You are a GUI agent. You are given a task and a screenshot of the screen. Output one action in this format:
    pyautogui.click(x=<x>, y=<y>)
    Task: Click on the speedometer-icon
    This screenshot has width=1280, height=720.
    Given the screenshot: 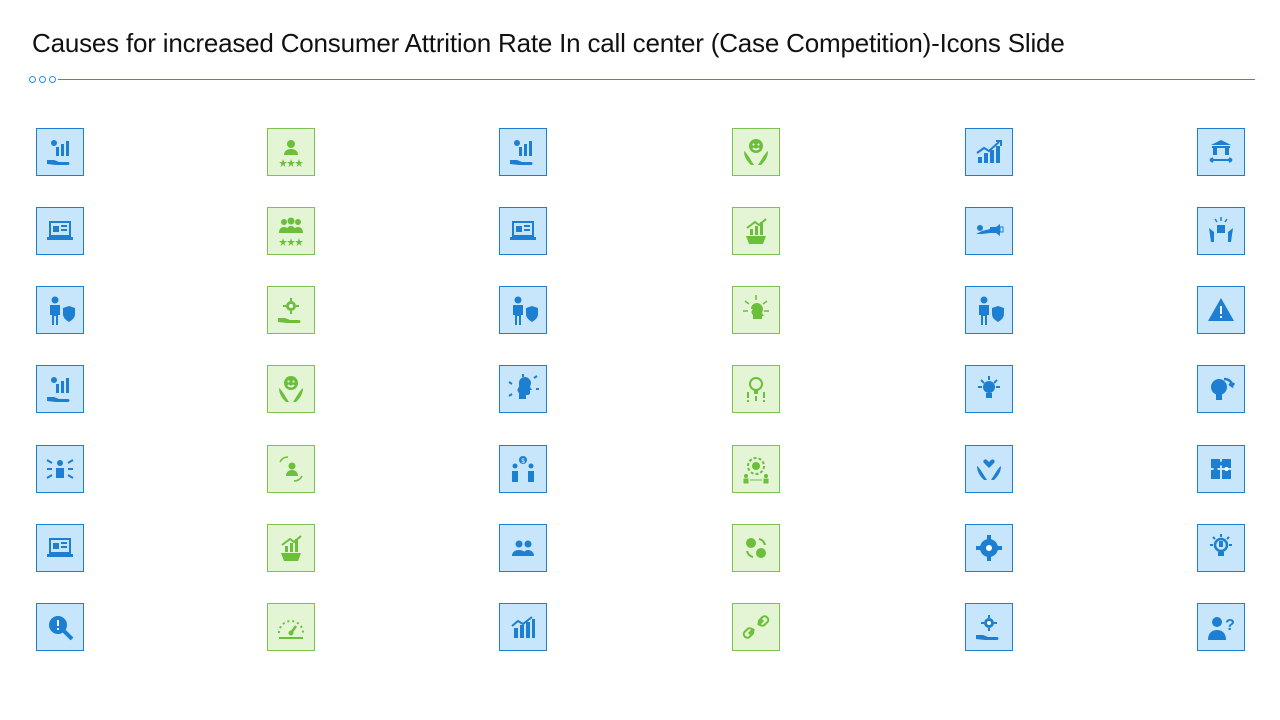 What is the action you would take?
    pyautogui.click(x=291, y=629)
    